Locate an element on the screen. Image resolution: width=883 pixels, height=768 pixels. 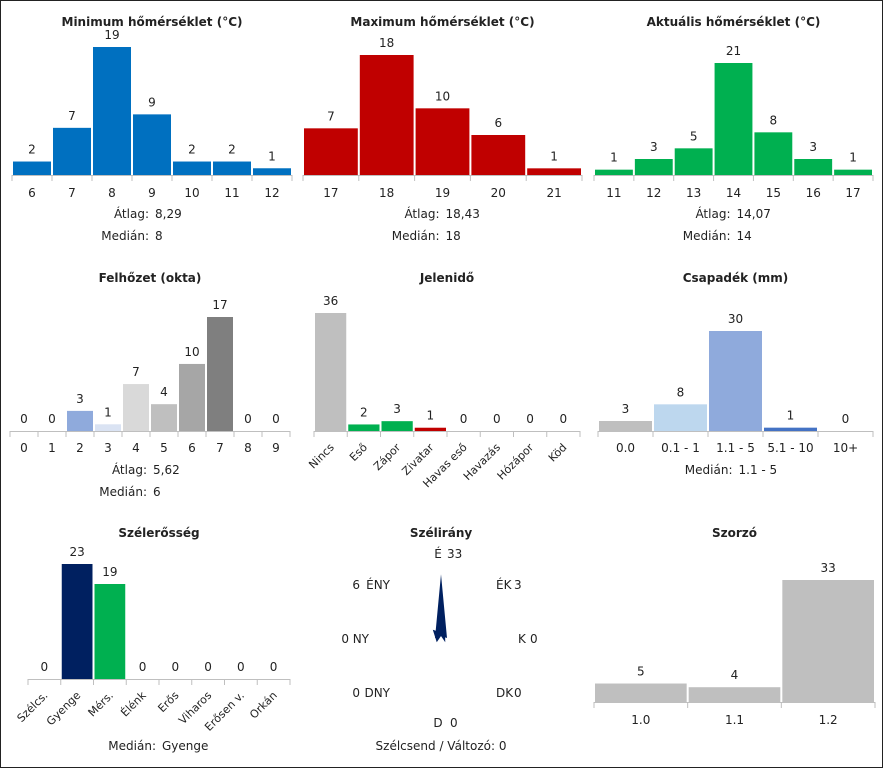
stat-value: 5,62 is located at coordinates (166, 470).